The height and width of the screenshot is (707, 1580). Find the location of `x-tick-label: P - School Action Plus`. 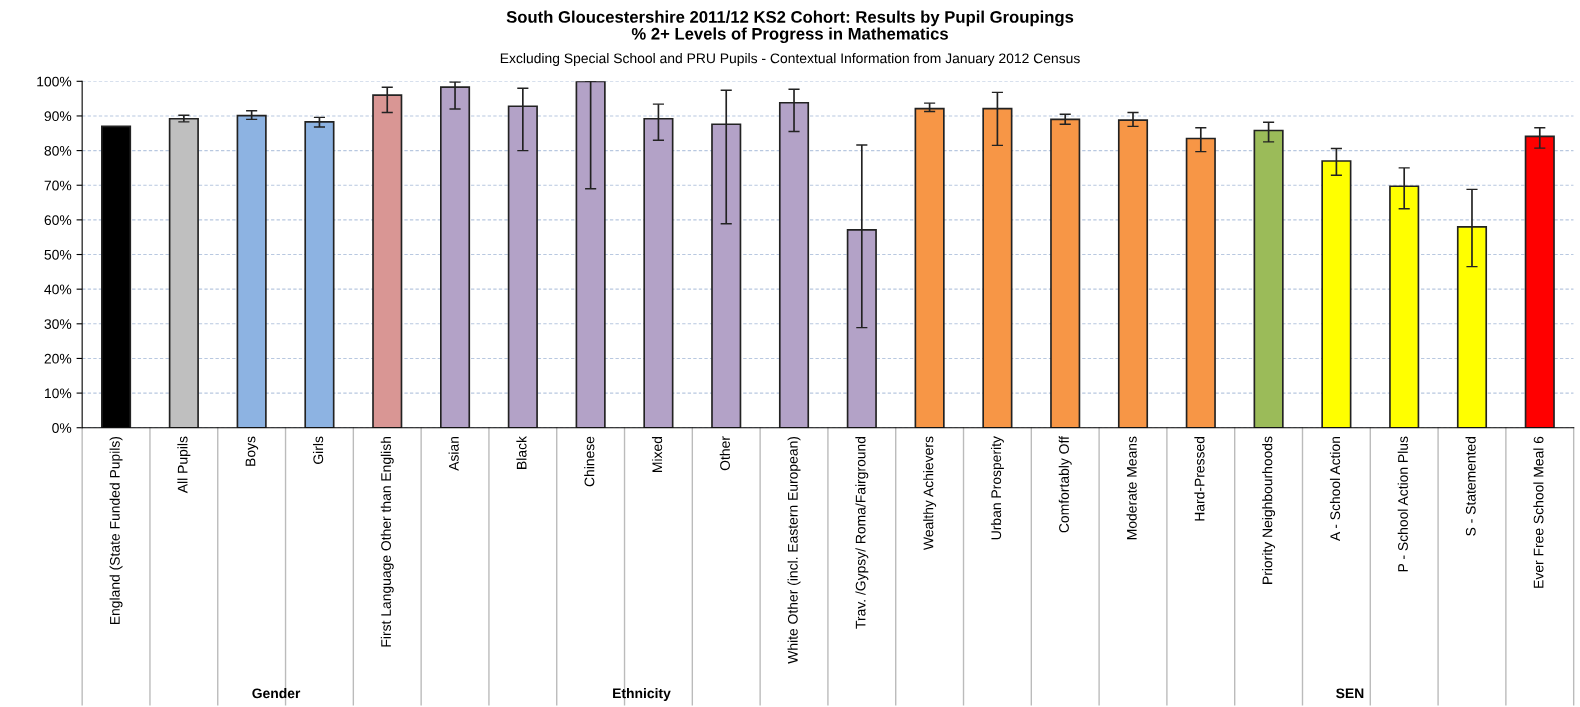

x-tick-label: P - School Action Plus is located at coordinates (1402, 504).